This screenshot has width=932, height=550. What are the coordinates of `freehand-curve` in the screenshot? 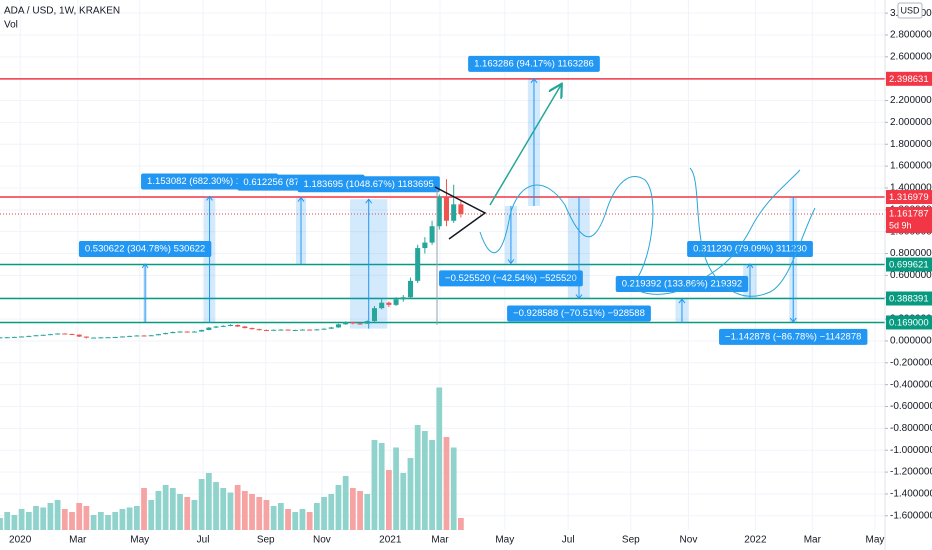 It's located at (752, 232).